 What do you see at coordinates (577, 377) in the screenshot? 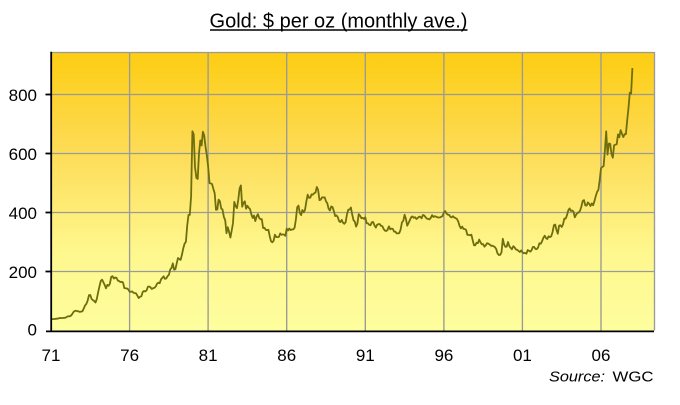
I see `svg-text: Source:` at bounding box center [577, 377].